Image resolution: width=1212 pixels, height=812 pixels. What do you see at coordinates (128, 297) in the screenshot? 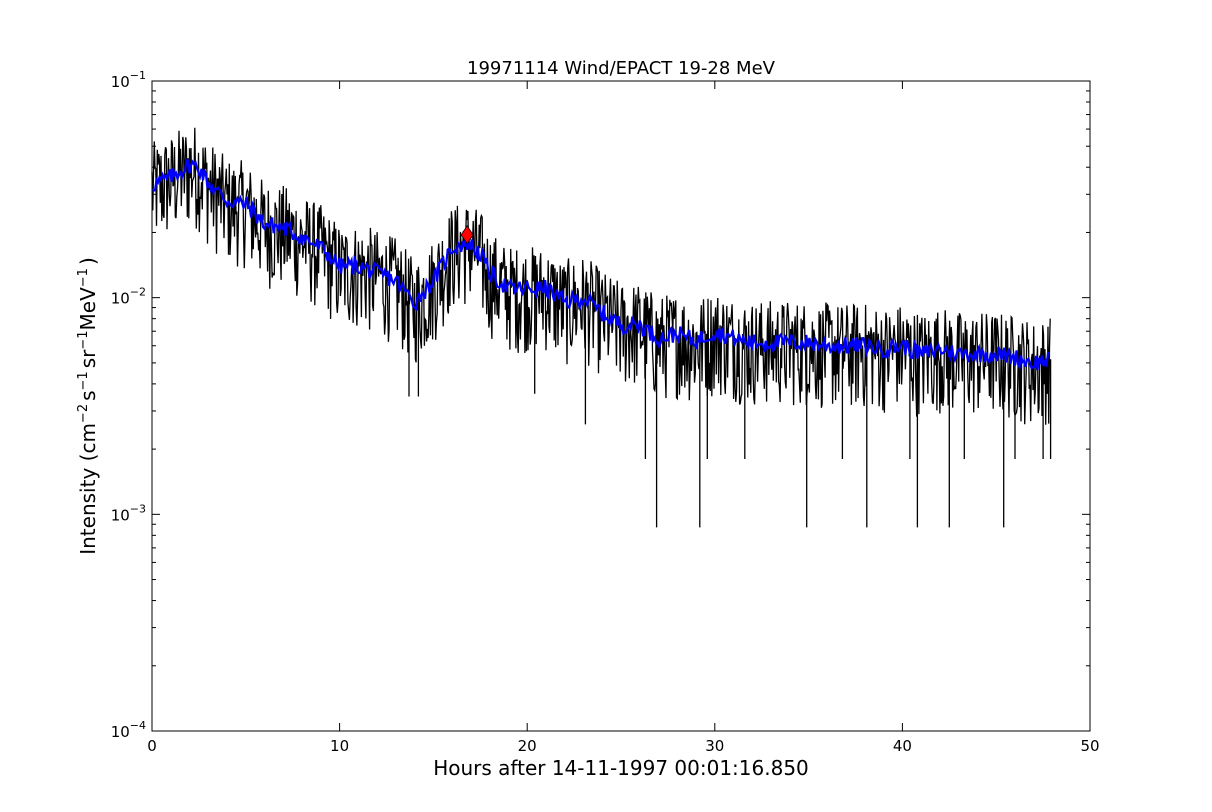
I see `y-tick-label: 10⁻²` at bounding box center [128, 297].